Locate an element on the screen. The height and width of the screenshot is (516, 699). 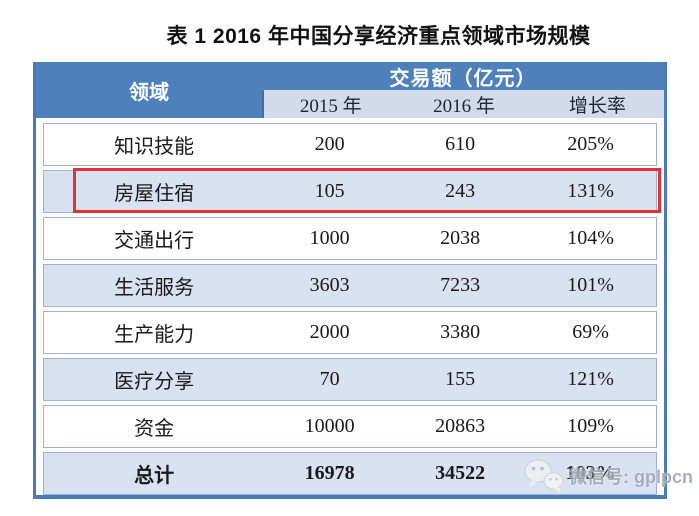
watermark-text: 微信号: gplpcn is located at coordinates (631, 477).